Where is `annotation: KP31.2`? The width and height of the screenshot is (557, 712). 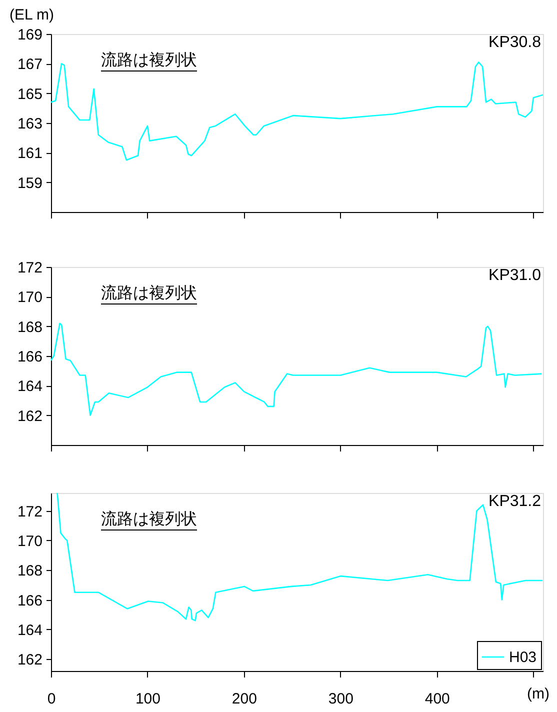
annotation: KP31.2 is located at coordinates (515, 501).